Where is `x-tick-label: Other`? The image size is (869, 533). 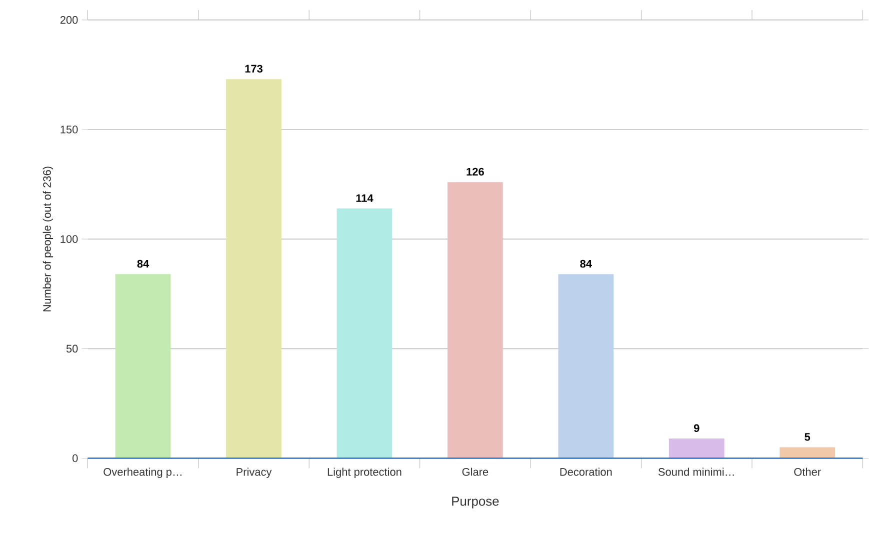
x-tick-label: Other is located at coordinates (807, 472).